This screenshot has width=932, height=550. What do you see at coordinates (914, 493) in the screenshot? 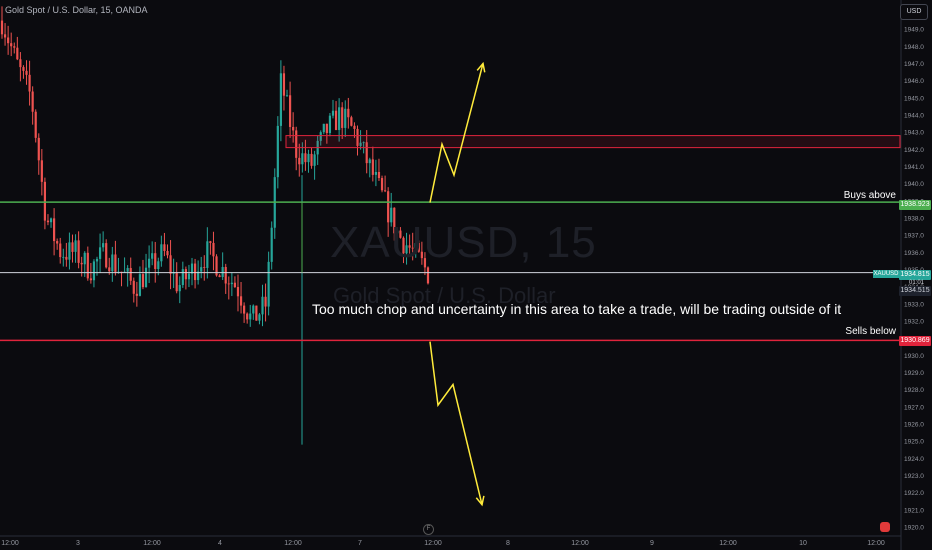
I see `price-tick-label: 1922.0` at bounding box center [914, 493].